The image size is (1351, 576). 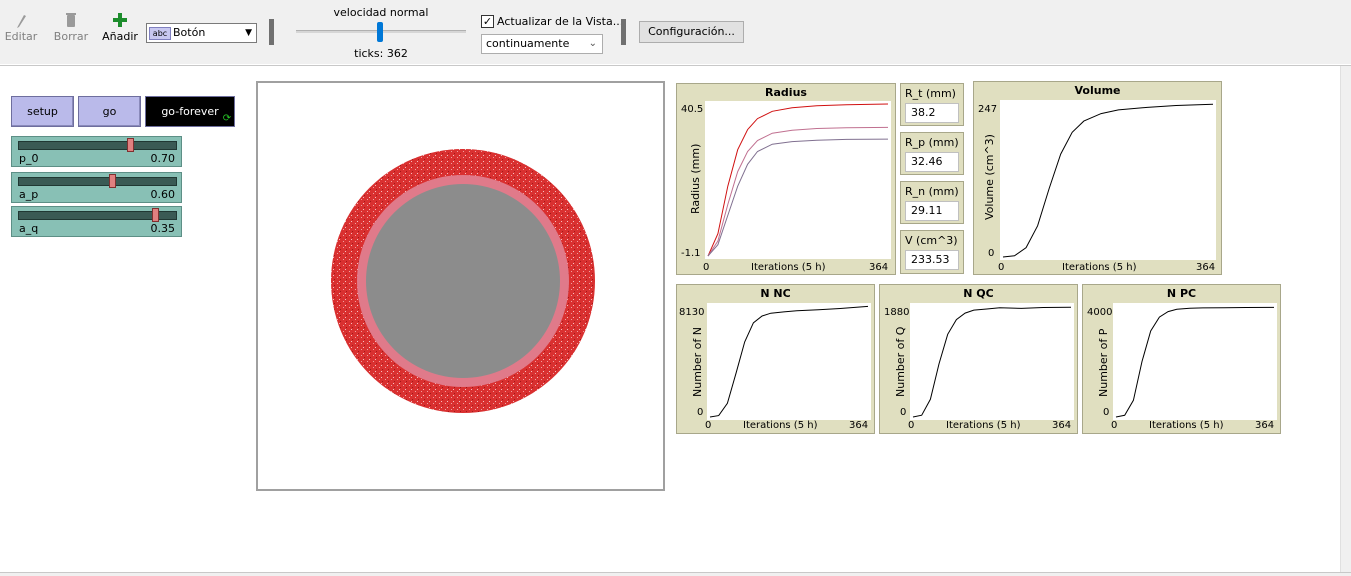 I want to click on slider-value: 0.35, so click(x=163, y=228).